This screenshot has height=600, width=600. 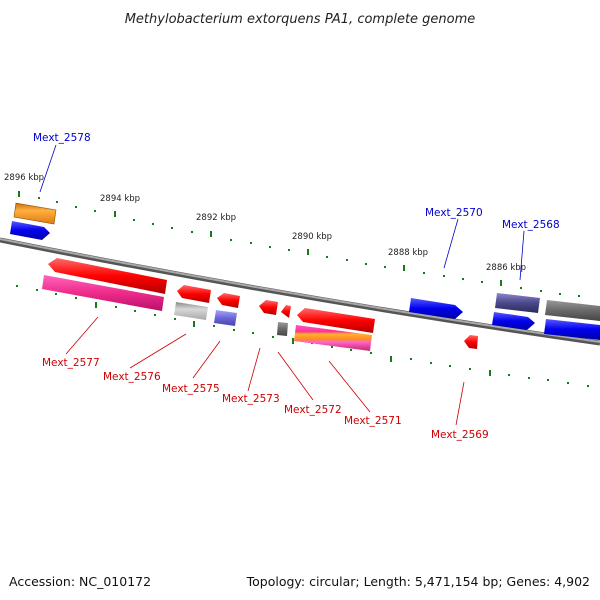 I want to click on gene-label-mext-2575: Mext_2575, so click(x=191, y=389).